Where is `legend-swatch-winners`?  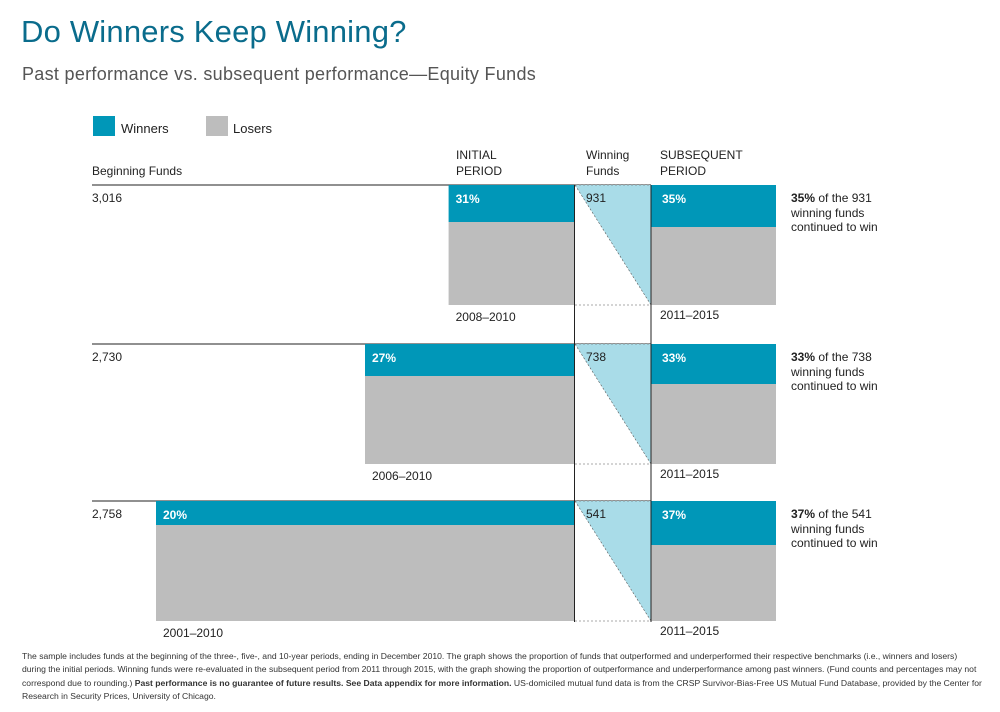
legend-swatch-winners is located at coordinates (104, 126).